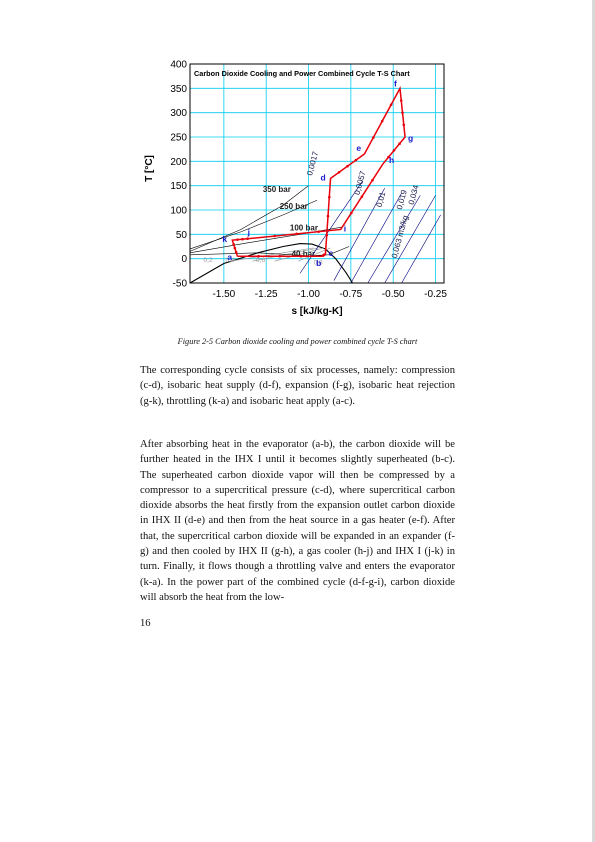 The height and width of the screenshot is (842, 595). Describe the element at coordinates (410, 138) in the screenshot. I see `state-label-g: g` at that location.